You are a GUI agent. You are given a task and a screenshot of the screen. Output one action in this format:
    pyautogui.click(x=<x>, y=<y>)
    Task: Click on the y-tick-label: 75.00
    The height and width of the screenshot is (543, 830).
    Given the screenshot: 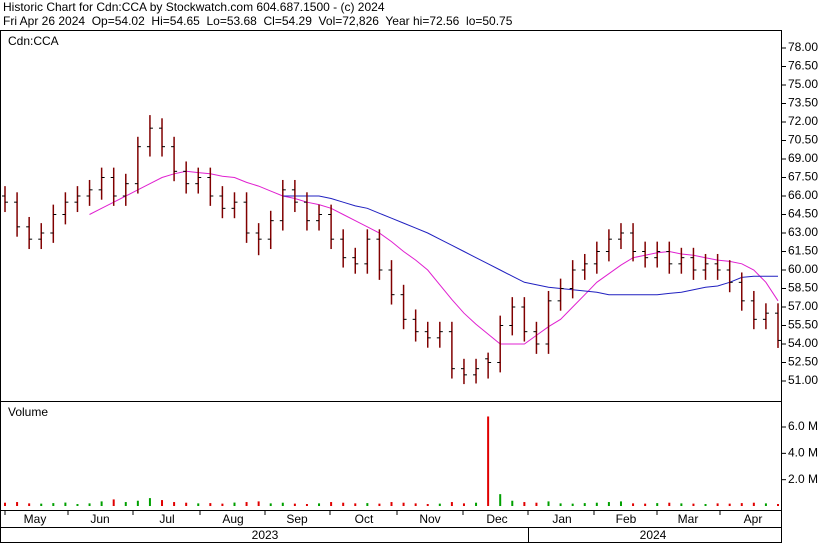 What is the action you would take?
    pyautogui.click(x=803, y=84)
    